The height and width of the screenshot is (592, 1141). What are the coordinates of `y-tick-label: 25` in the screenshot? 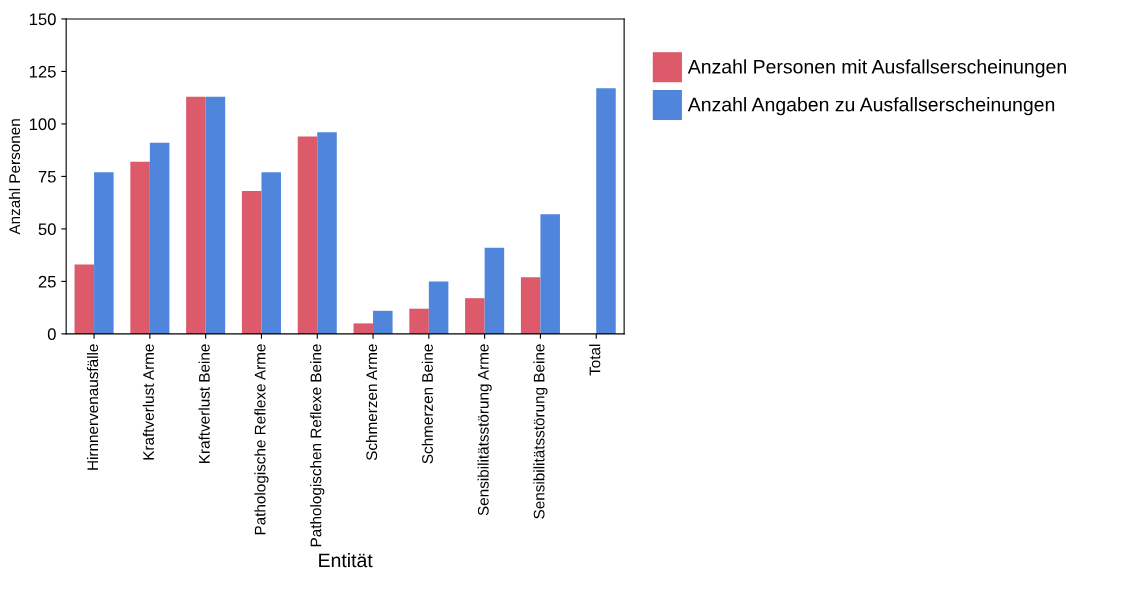 It's located at (47, 281).